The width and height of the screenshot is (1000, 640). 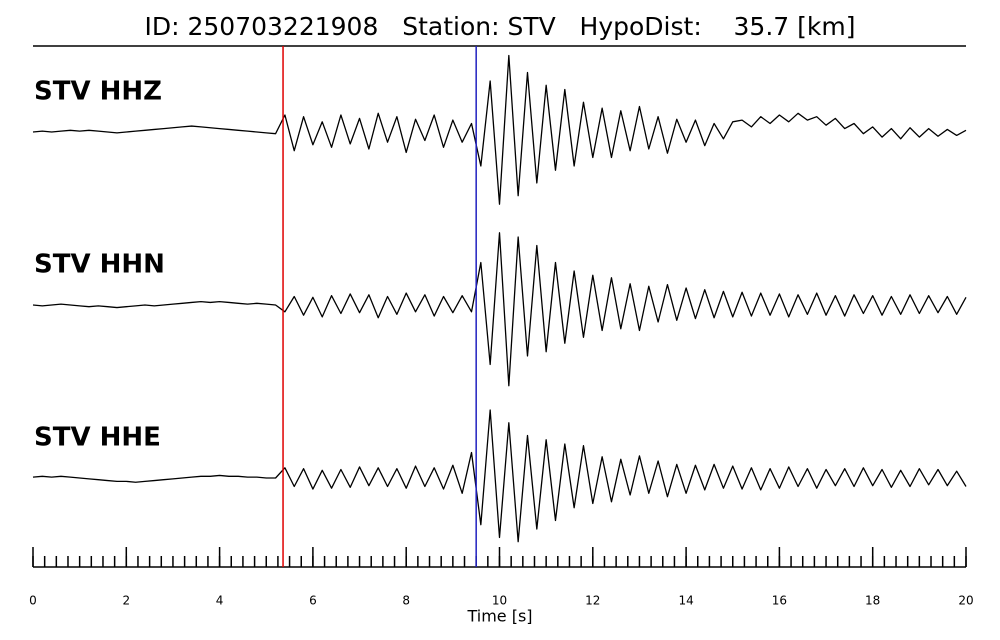 I want to click on trace-label: STV HHZ, so click(x=98, y=92).